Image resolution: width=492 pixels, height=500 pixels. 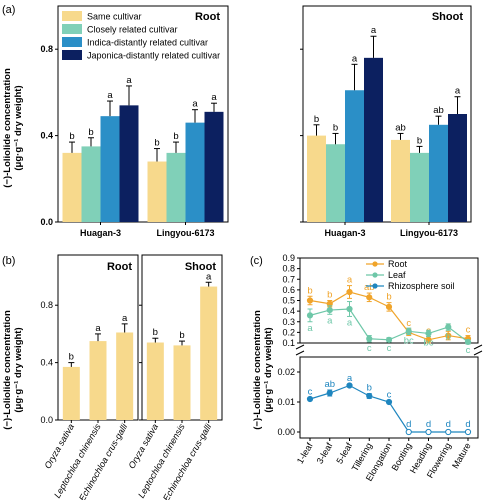 I want to click on legend-label: Closely related cultivar, so click(x=132, y=30).